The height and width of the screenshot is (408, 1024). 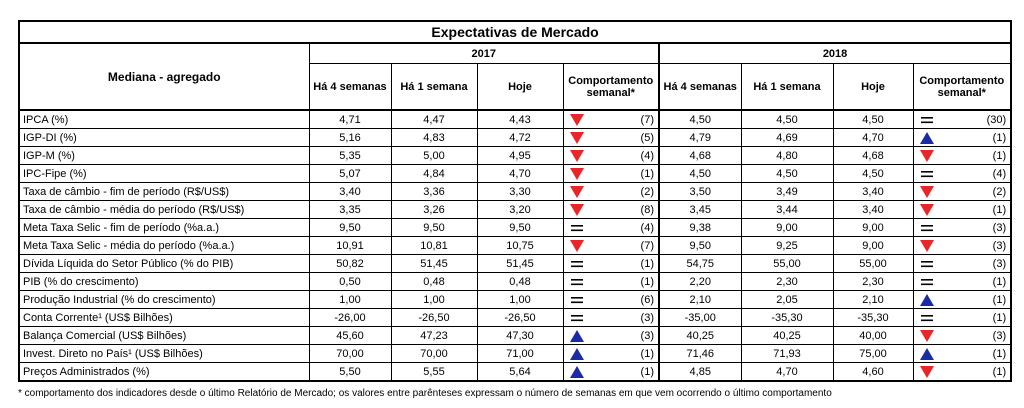 I want to click on table-row: IGP-DI (%) 5,16 4,83 4,72 (5) 4,79 4,69 4,70 (1), so click(x=515, y=137).